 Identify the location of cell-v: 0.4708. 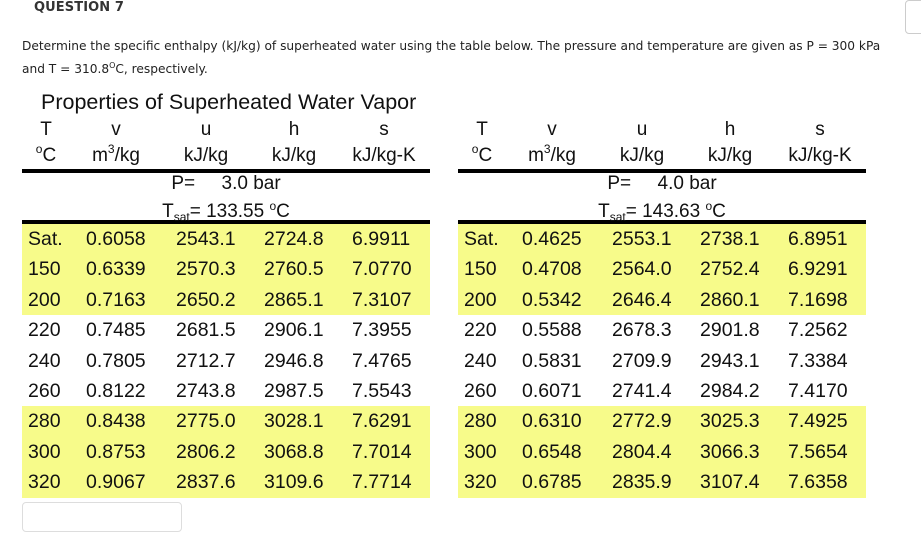
(552, 269).